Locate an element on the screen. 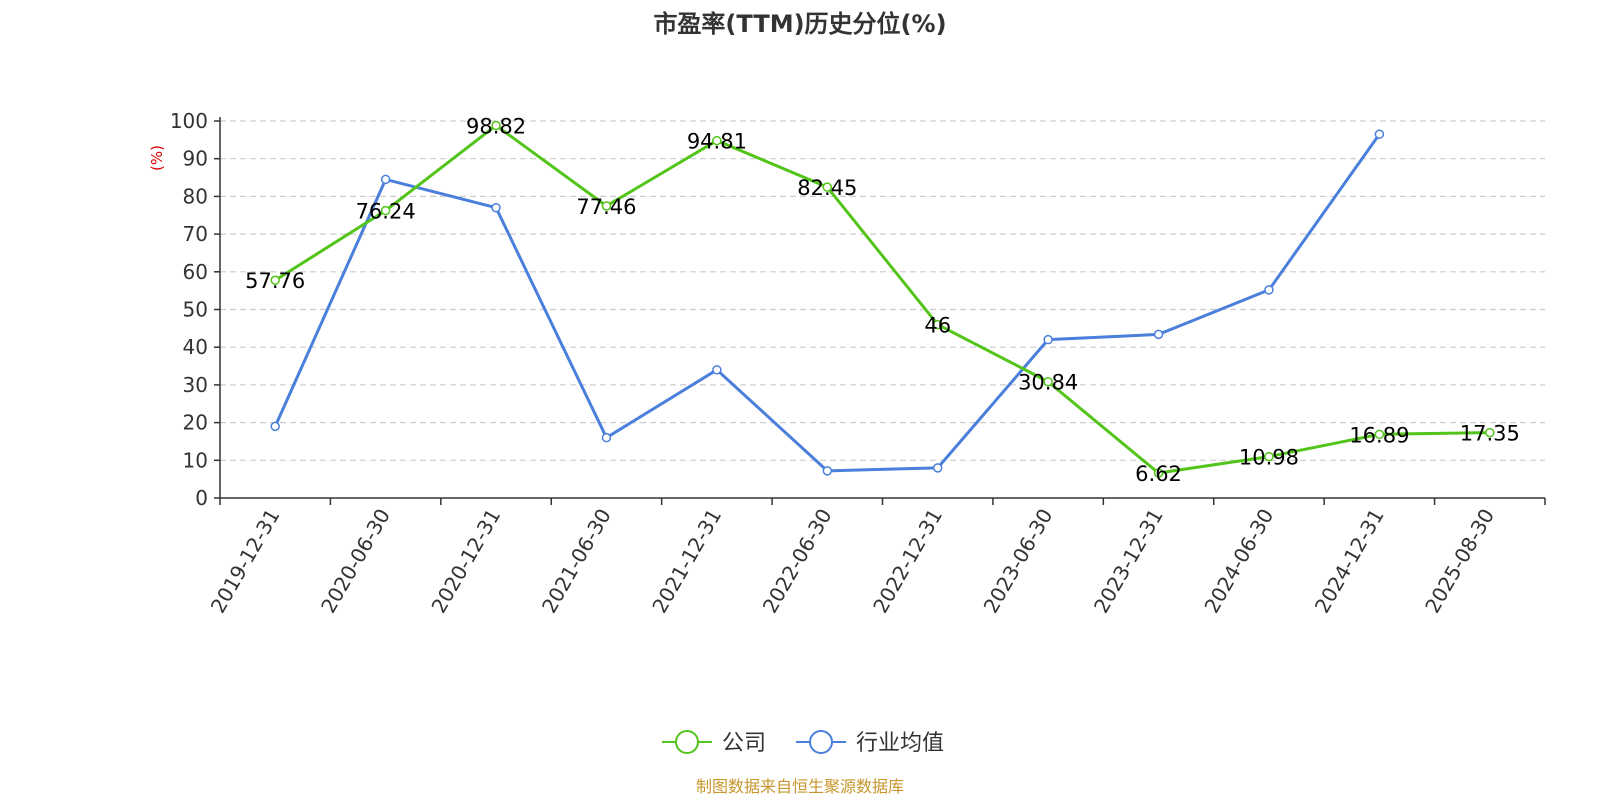  x-tick-label: 2023-12-31 is located at coordinates (1128, 561).